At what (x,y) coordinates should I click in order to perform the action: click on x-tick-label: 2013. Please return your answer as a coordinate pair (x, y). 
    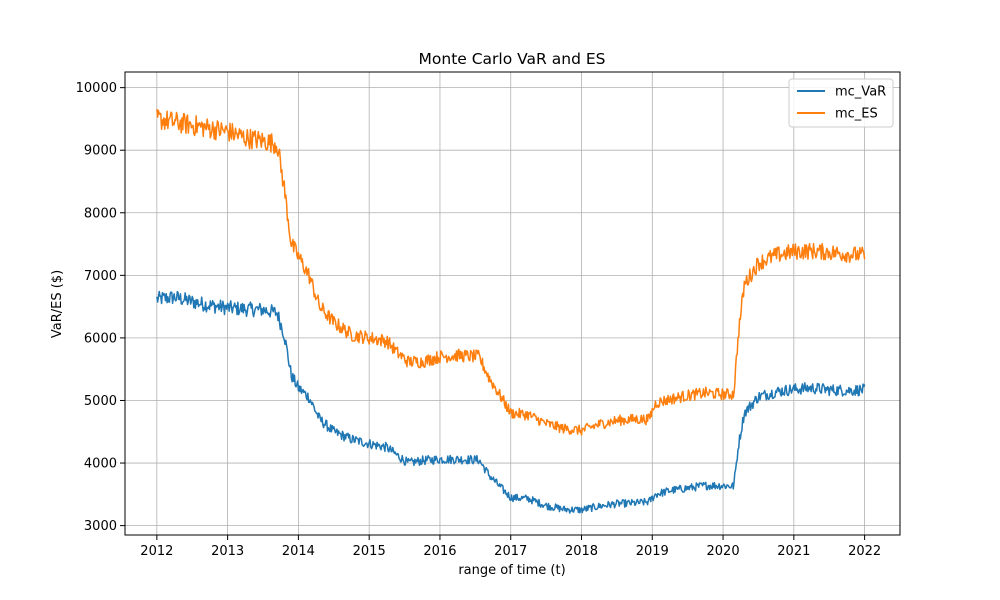
    Looking at the image, I should click on (227, 551).